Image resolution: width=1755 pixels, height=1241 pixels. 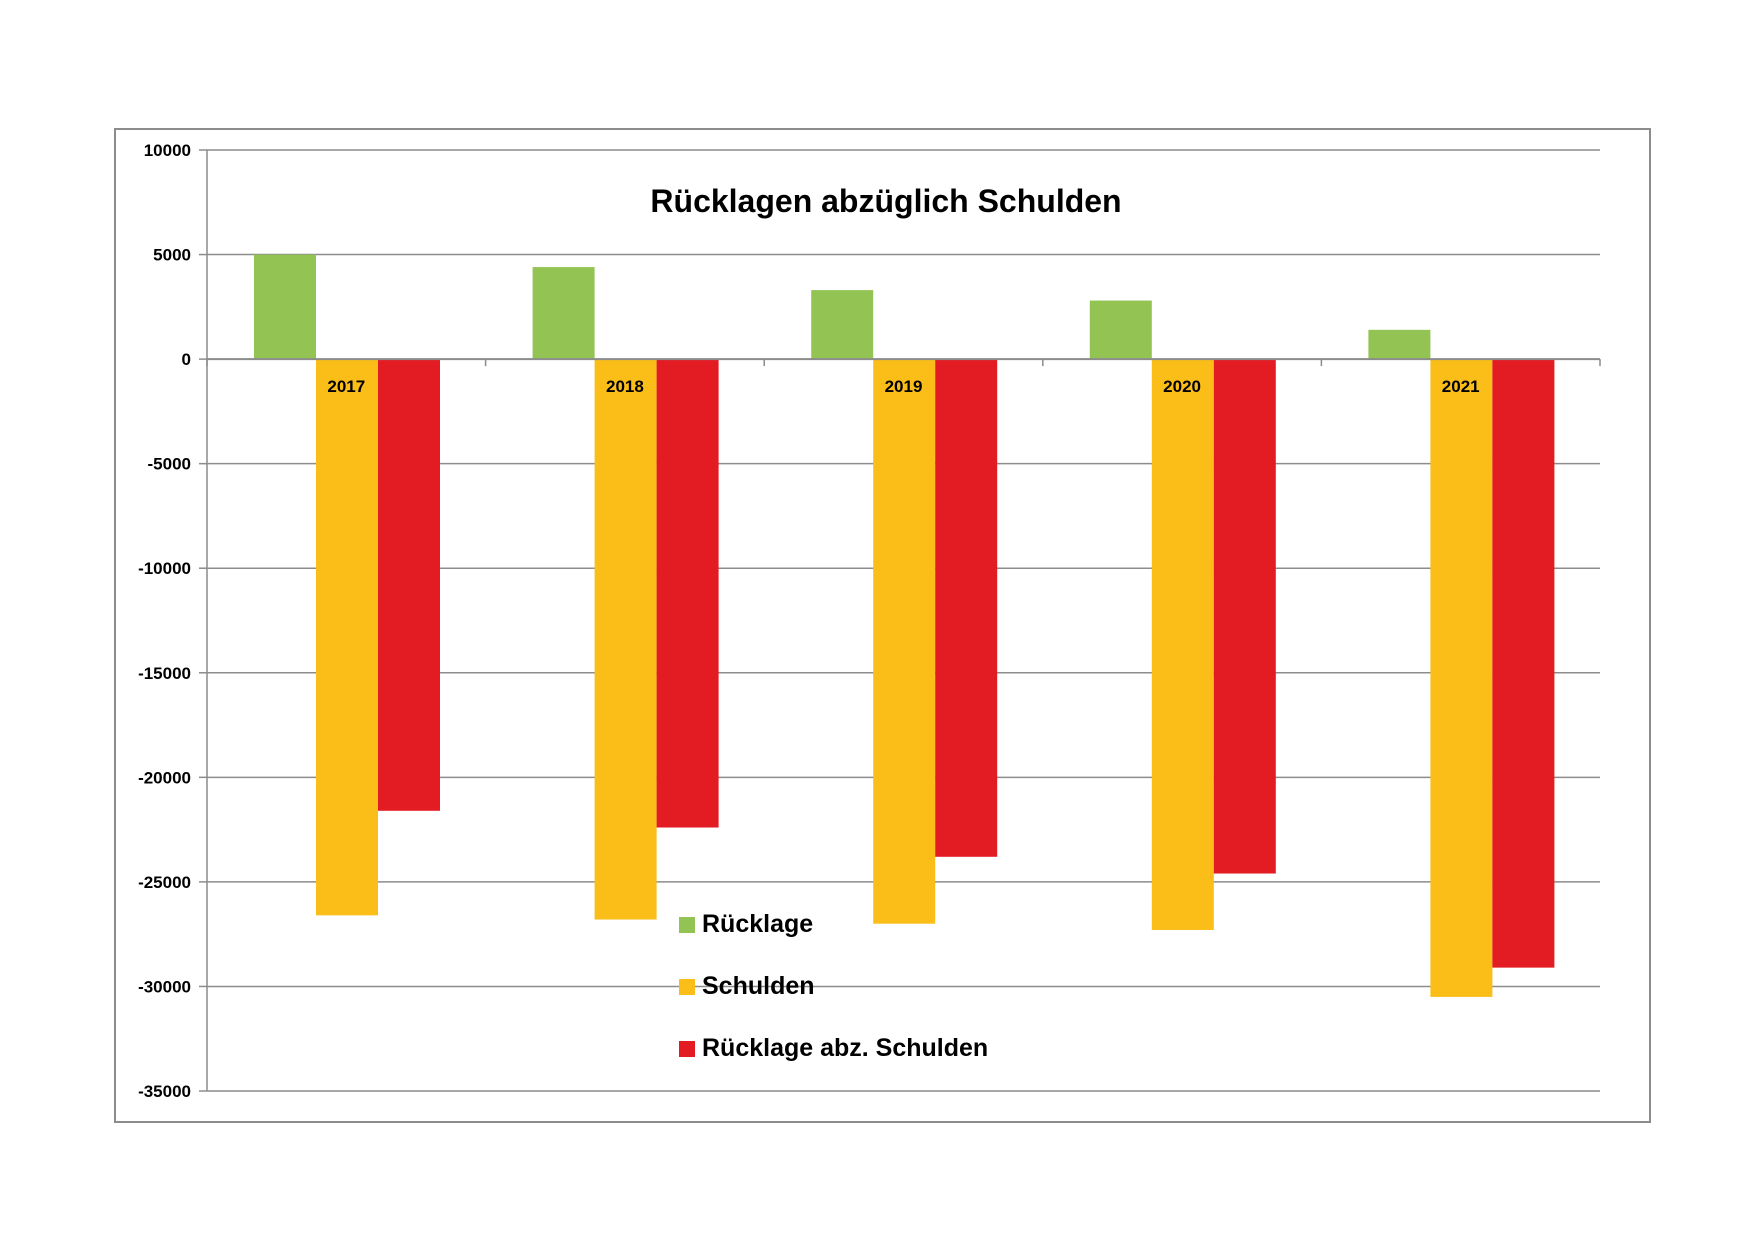 I want to click on bar-ruecklage-2018, so click(x=563, y=313).